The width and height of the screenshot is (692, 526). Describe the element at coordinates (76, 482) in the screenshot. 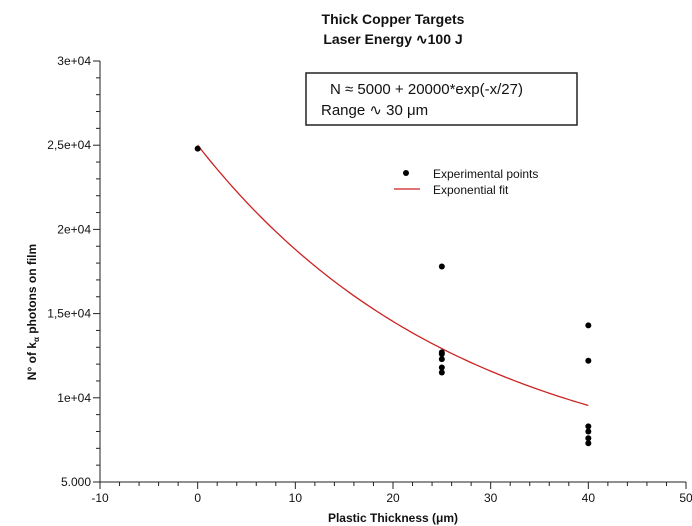

I see `y-tick-label: 5.000` at that location.